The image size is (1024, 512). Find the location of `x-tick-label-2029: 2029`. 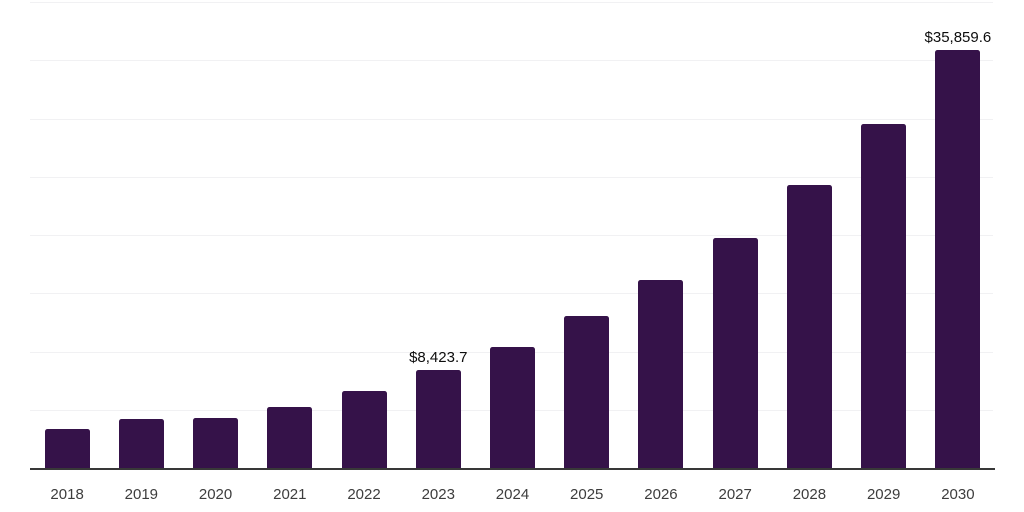

x-tick-label-2029: 2029 is located at coordinates (883, 494).